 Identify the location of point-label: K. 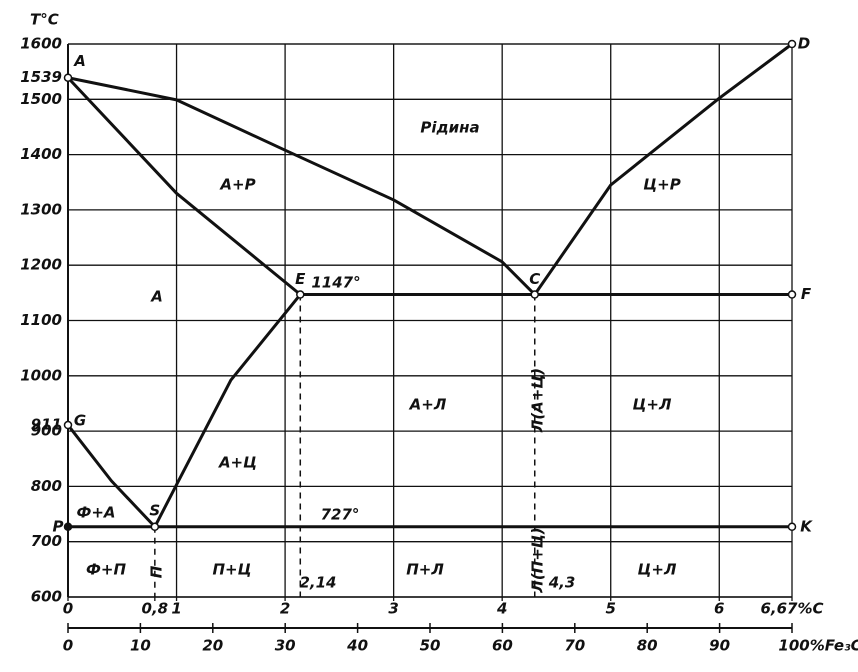
(806, 526).